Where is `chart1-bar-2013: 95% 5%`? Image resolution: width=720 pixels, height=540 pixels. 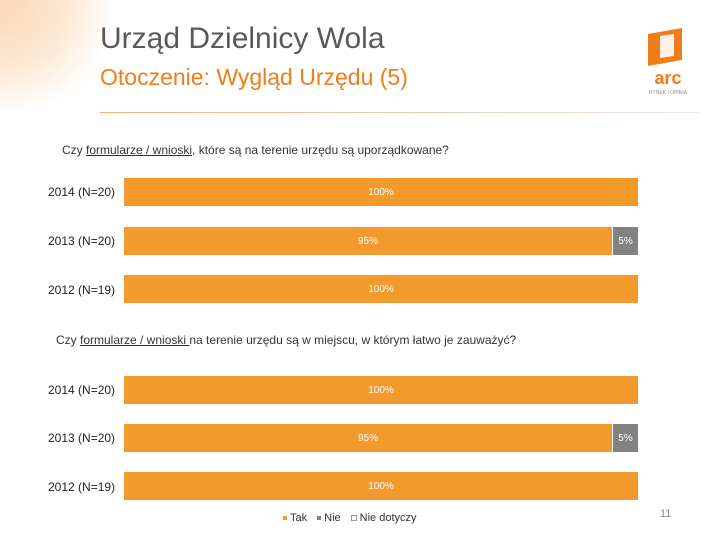 chart1-bar-2013: 95% 5% is located at coordinates (381, 241).